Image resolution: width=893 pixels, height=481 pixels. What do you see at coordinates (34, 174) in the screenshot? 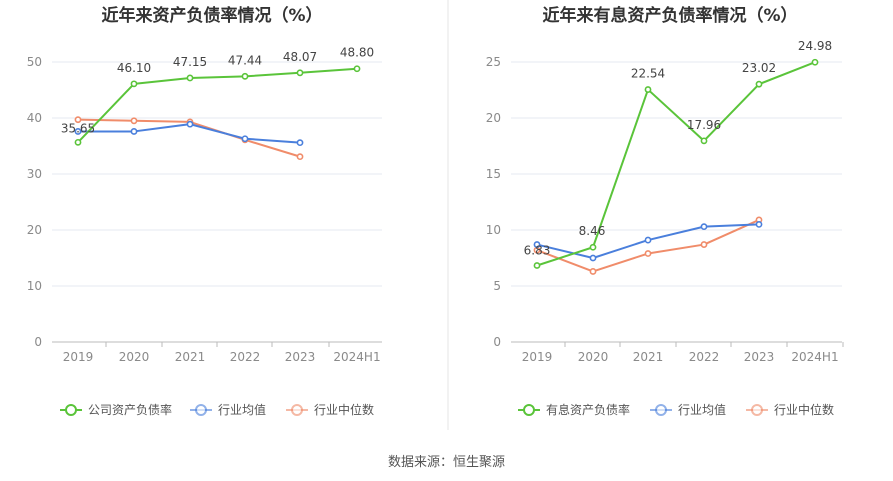
I see `y-tick-label: 30` at bounding box center [34, 174].